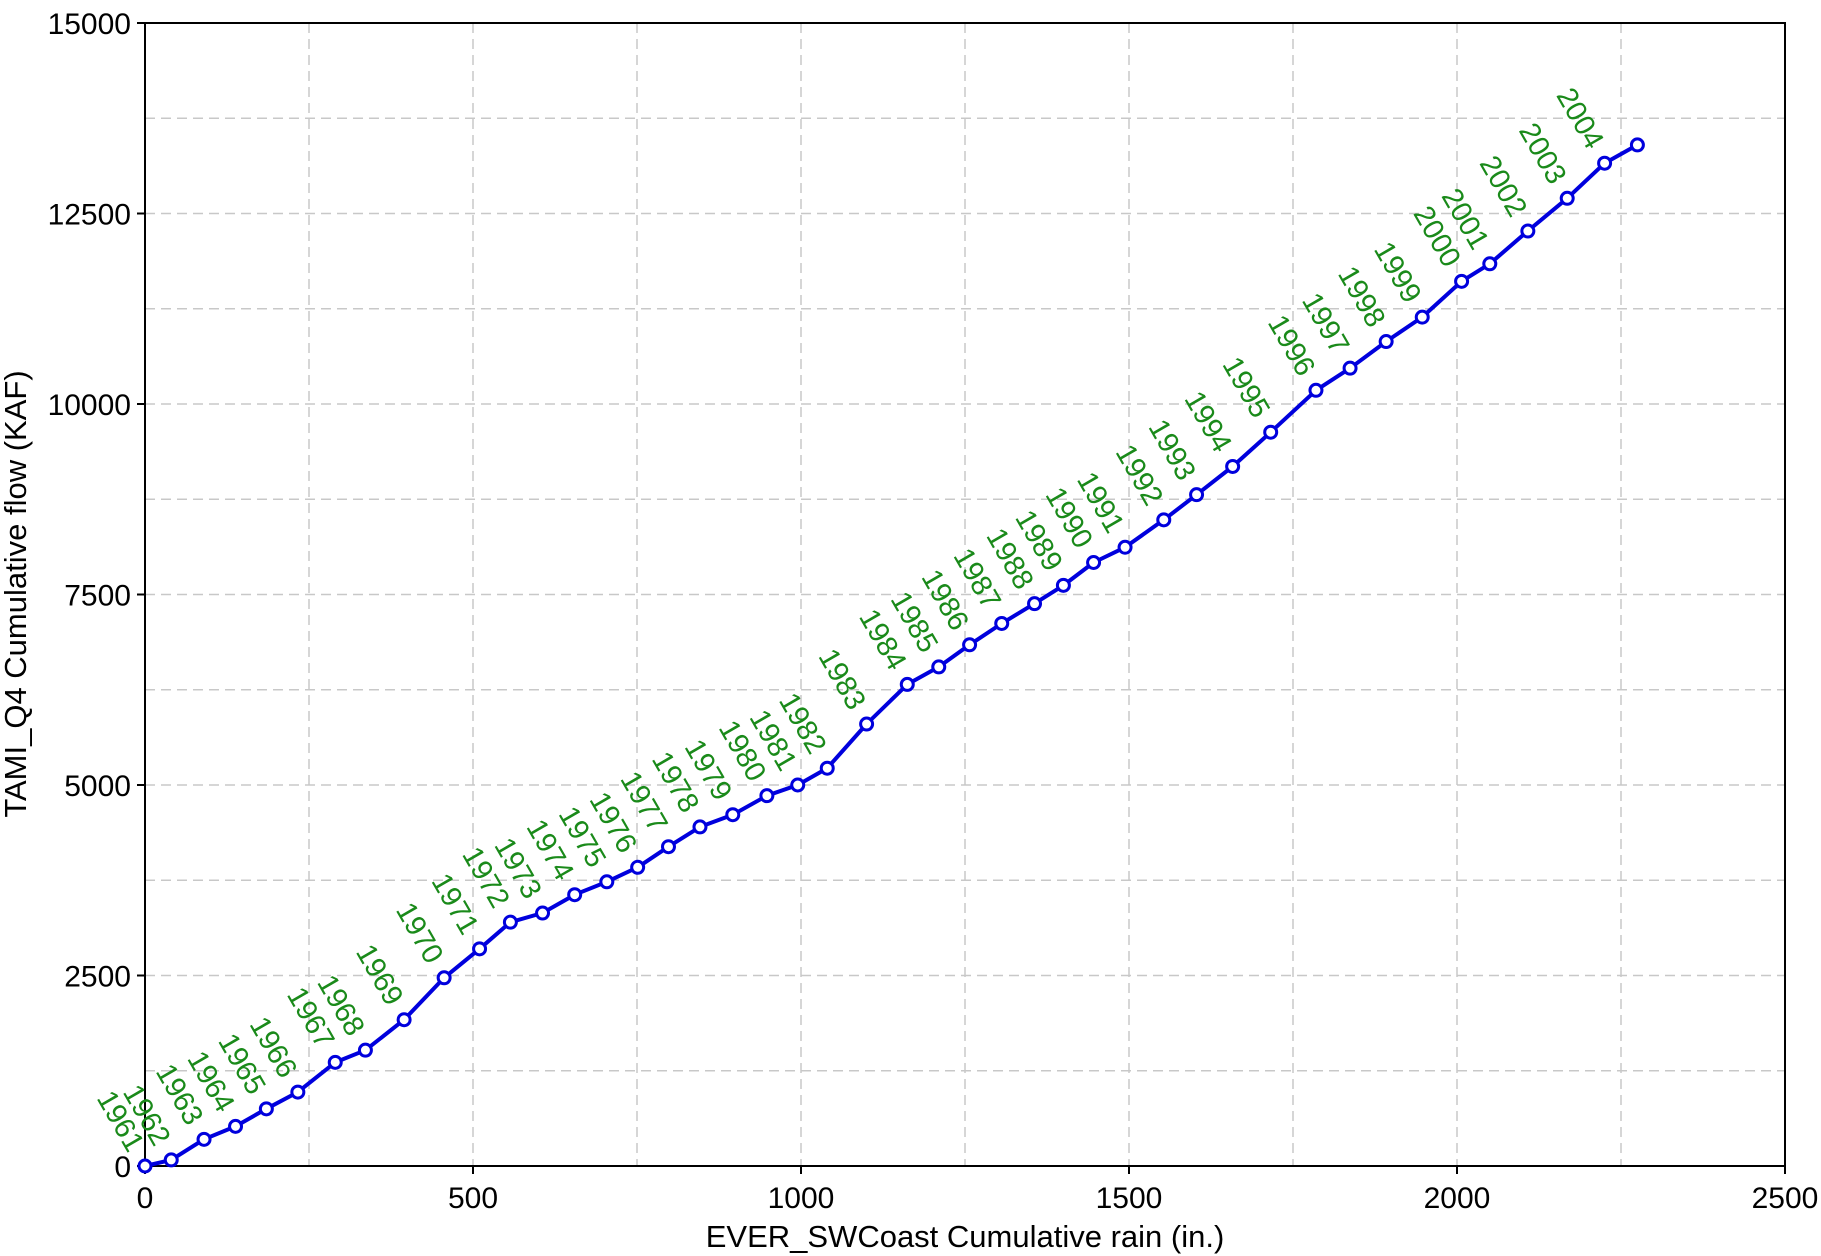 This screenshot has width=1821, height=1256. I want to click on x-tick-label: 500, so click(473, 1198).